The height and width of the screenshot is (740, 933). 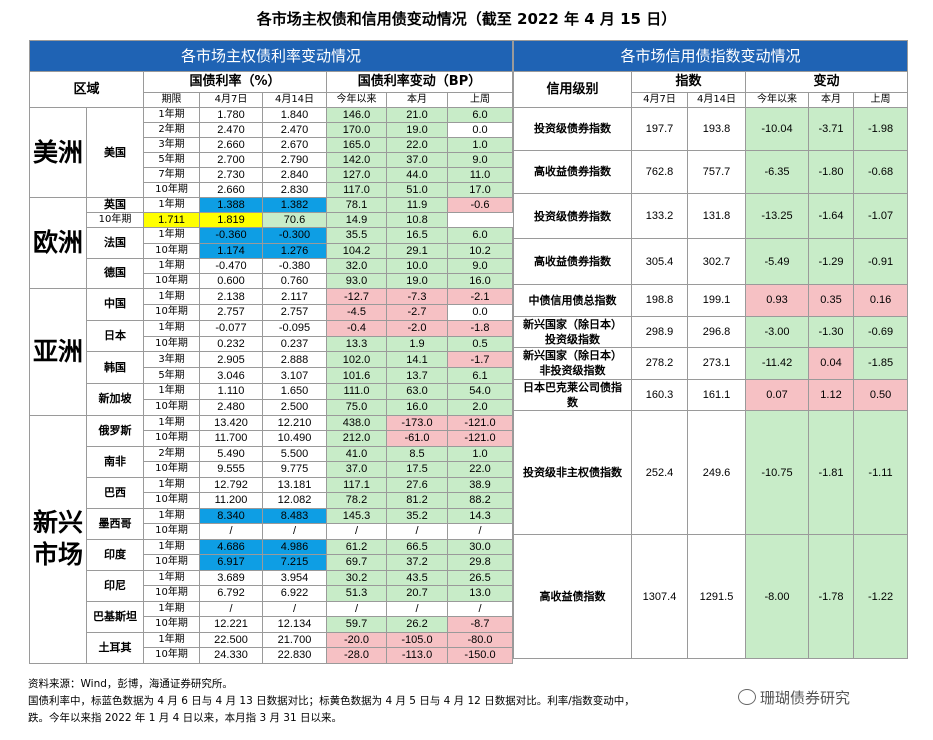 What do you see at coordinates (356, 593) in the screenshot?
I see `ytd-cell: 51.3` at bounding box center [356, 593].